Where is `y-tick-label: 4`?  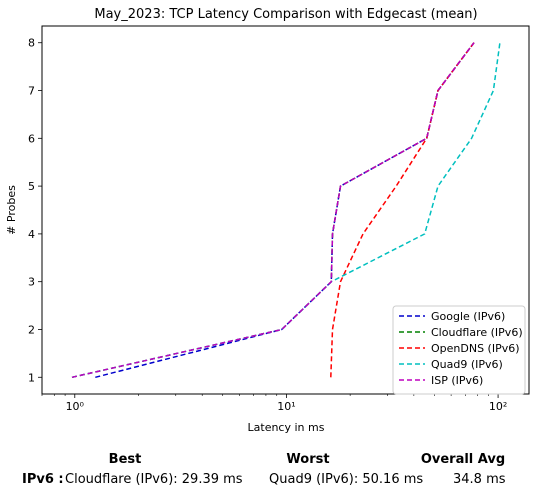 y-tick-label: 4 is located at coordinates (31, 234).